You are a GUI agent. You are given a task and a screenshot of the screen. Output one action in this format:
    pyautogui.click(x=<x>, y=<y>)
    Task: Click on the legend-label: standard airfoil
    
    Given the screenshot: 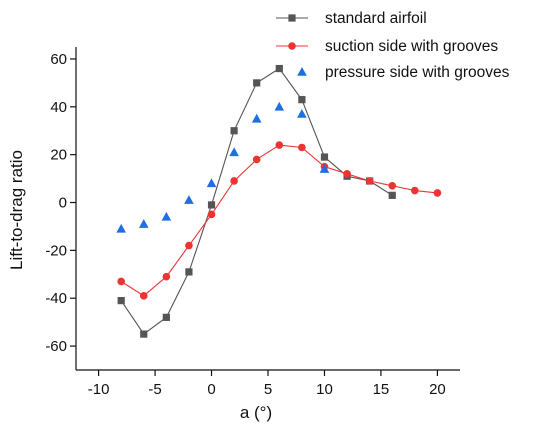 What is the action you would take?
    pyautogui.click(x=376, y=18)
    